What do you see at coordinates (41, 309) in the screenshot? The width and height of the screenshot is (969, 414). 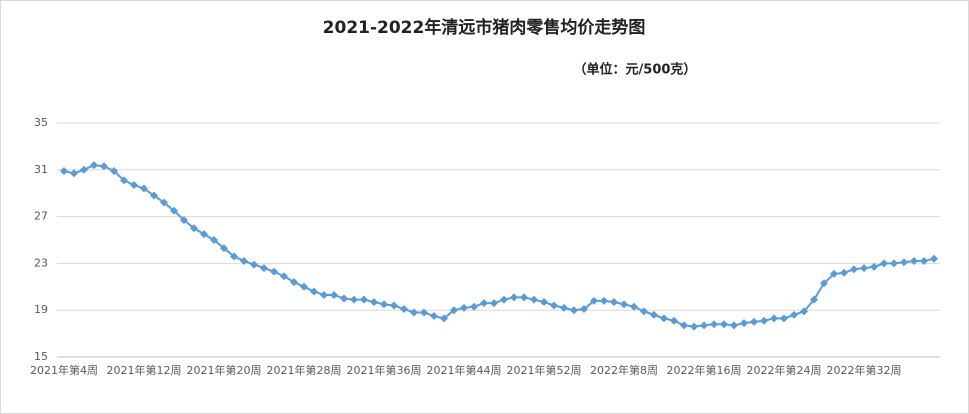 I see `y-tick-label: 19` at bounding box center [41, 309].